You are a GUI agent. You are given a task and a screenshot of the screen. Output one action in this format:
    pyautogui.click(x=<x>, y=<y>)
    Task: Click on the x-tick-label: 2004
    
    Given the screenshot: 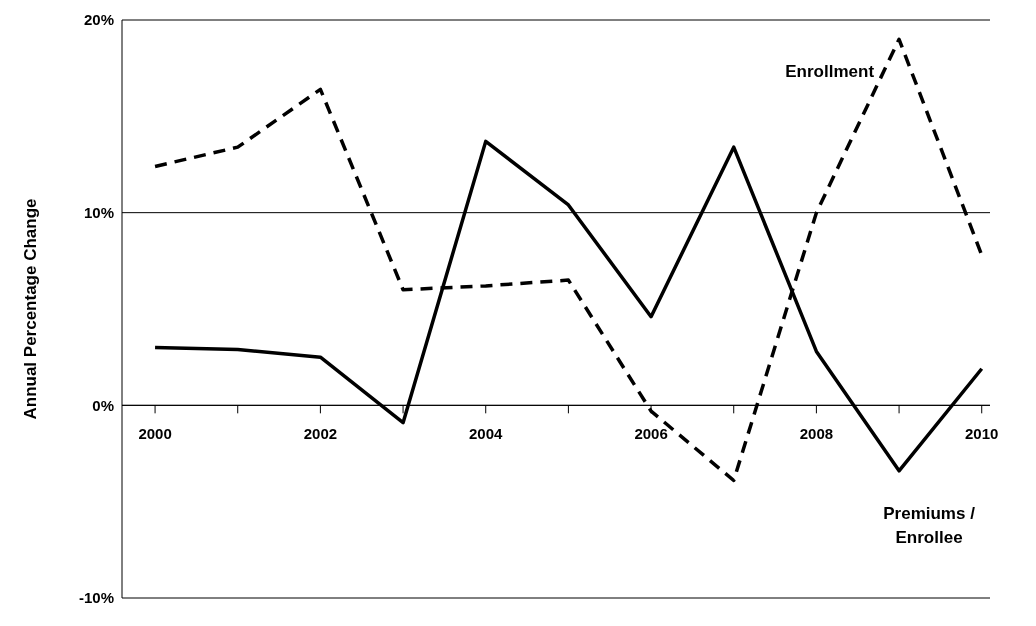 What is the action you would take?
    pyautogui.click(x=486, y=434)
    